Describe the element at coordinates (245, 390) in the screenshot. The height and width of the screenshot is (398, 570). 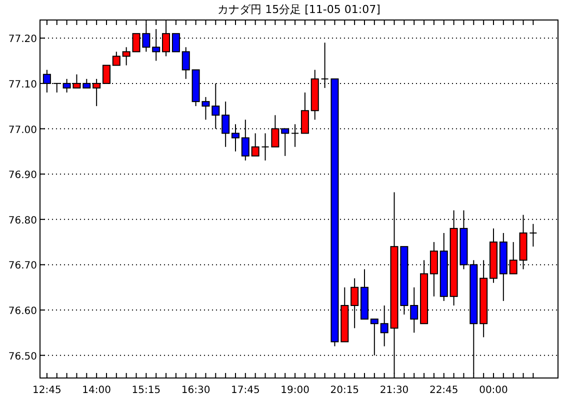
I see `x-tick-label: 17:45` at that location.